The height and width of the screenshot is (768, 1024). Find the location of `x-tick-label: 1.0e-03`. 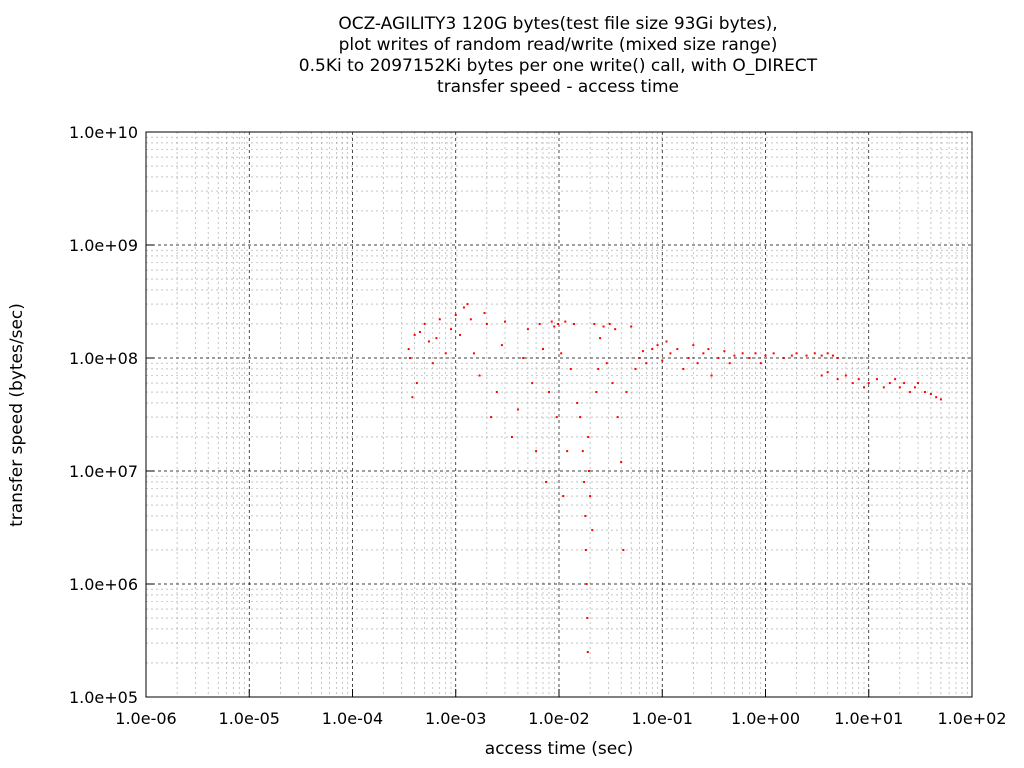

x-tick-label: 1.0e-03 is located at coordinates (455, 718).